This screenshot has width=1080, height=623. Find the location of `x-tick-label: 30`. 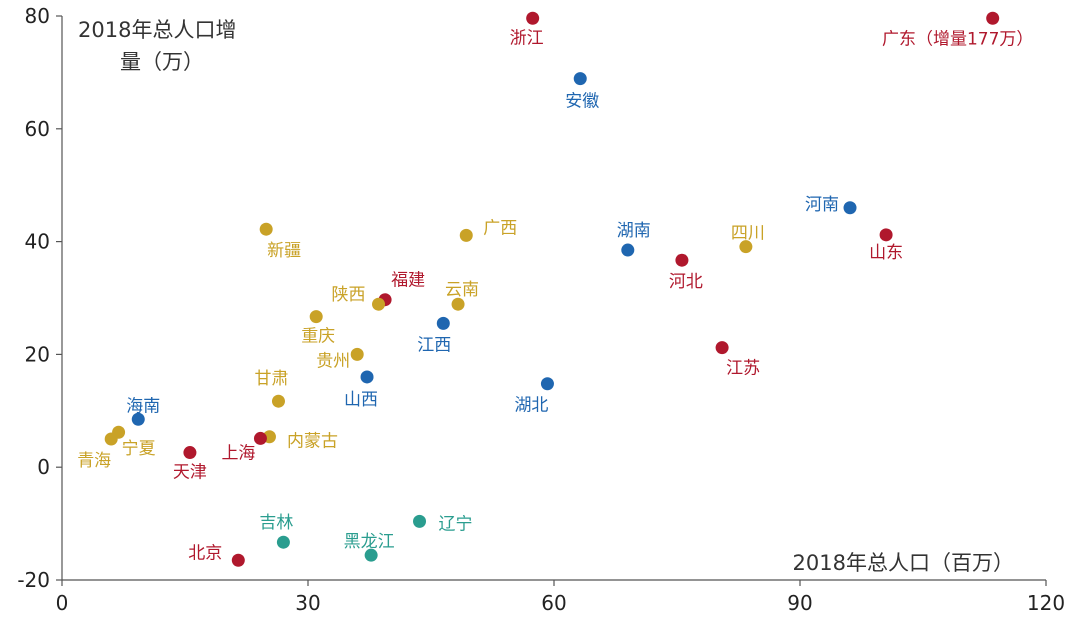

x-tick-label: 30 is located at coordinates (307, 603).